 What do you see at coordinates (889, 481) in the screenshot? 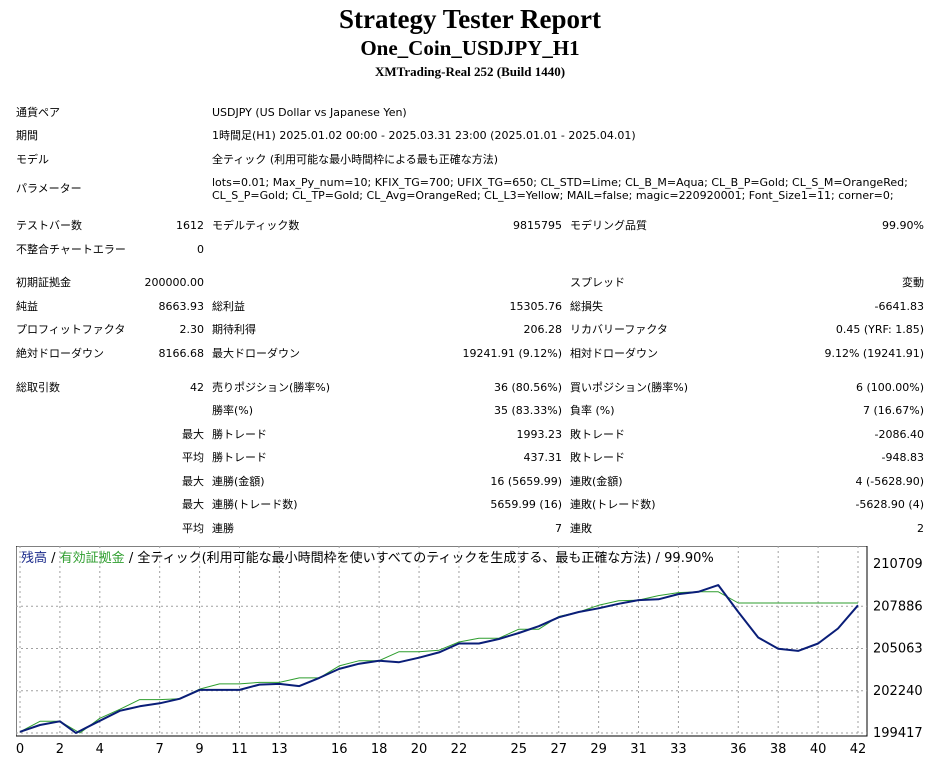
I see `max-cons-losses-value: 4 (-5628.90)` at bounding box center [889, 481].